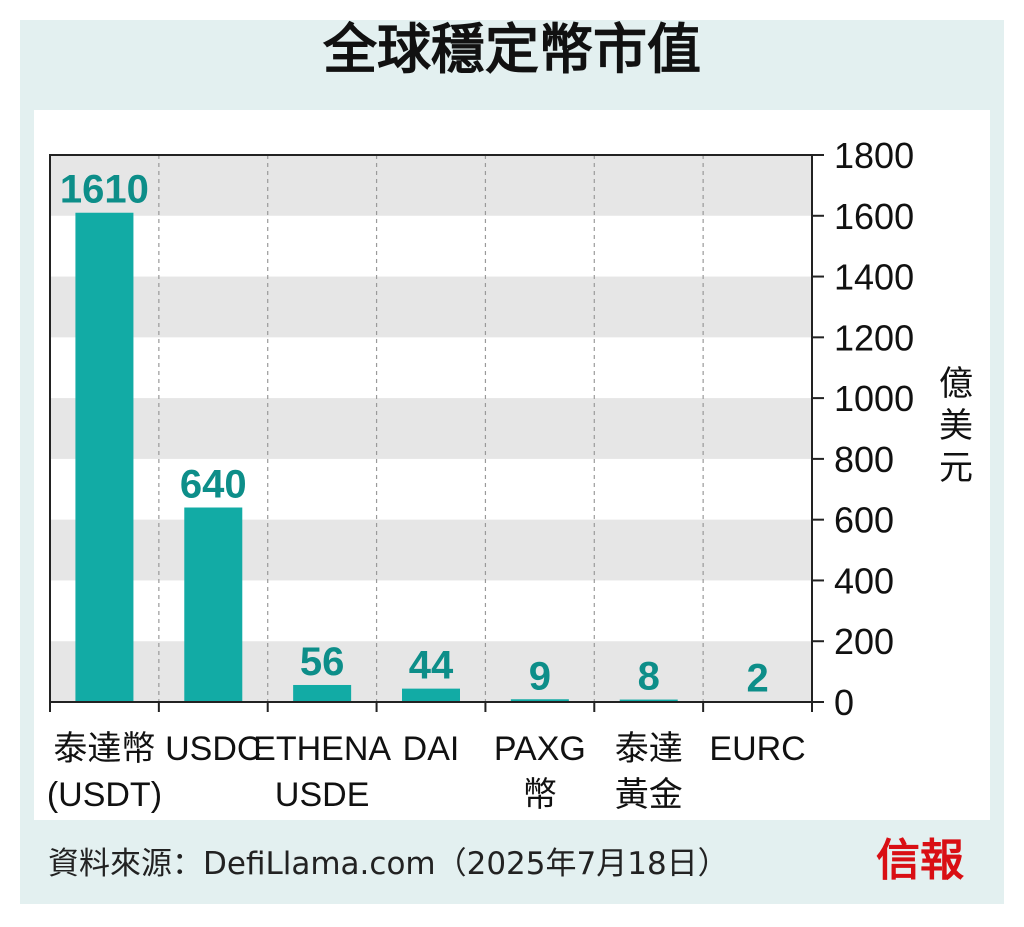  What do you see at coordinates (874, 216) in the screenshot?
I see `y-tick-label: 1600` at bounding box center [874, 216].